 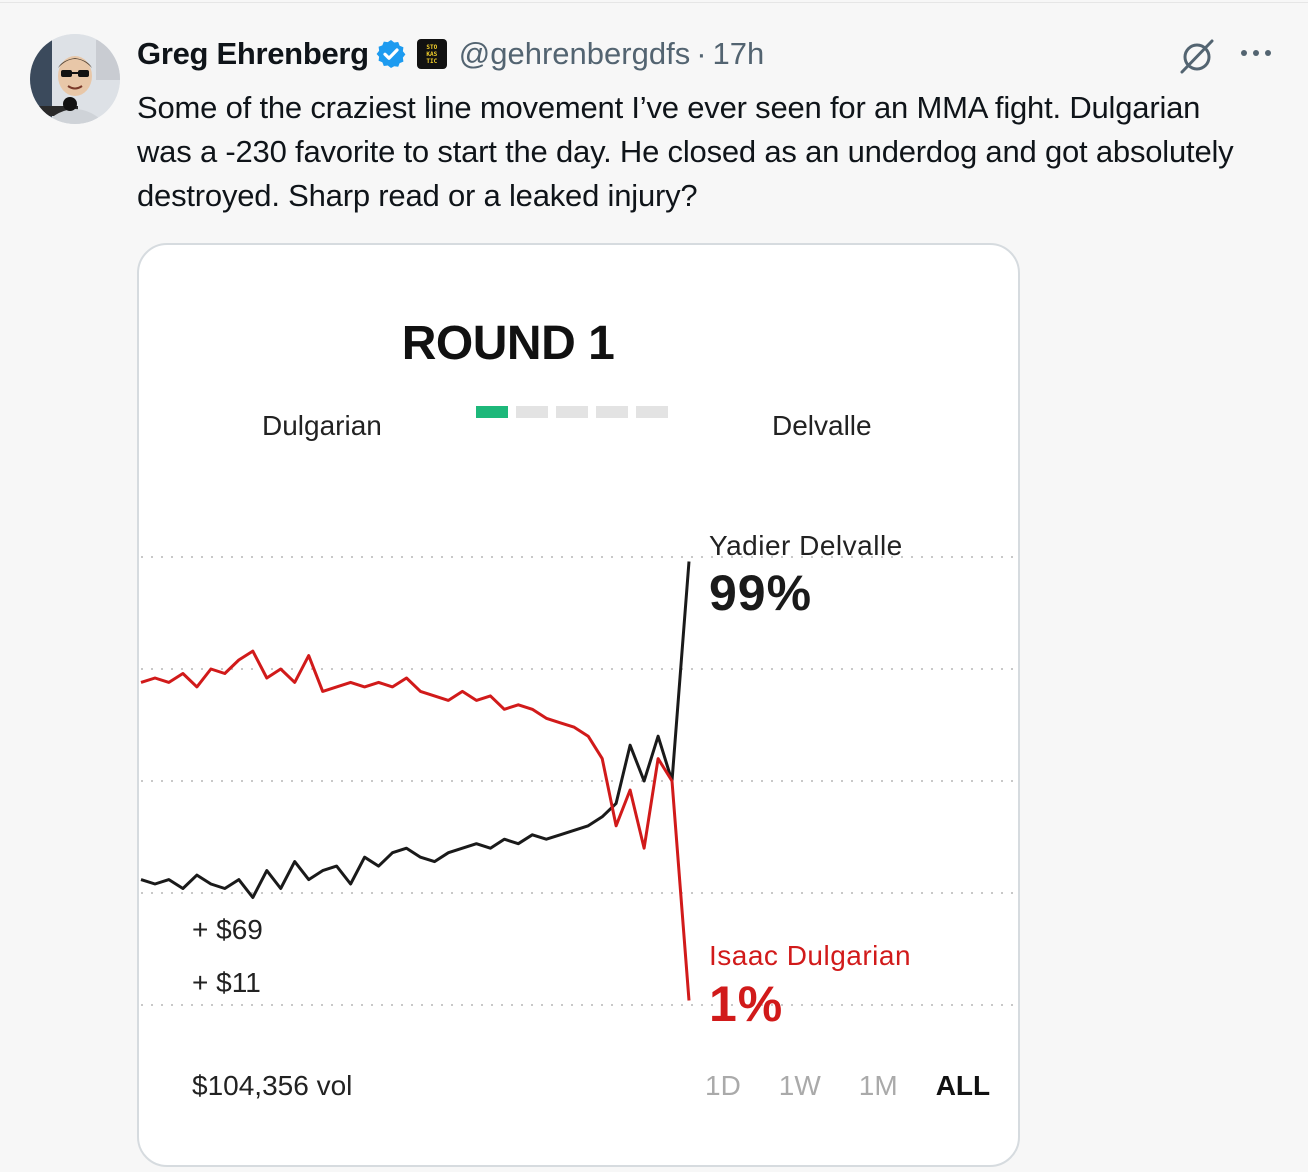 I want to click on series-line-dulgarian, so click(x=415, y=825).